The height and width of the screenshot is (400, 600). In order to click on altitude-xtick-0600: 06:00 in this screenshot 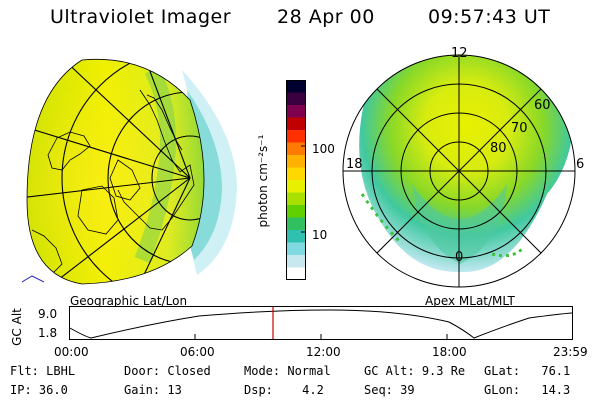, I will do `click(197, 352)`.